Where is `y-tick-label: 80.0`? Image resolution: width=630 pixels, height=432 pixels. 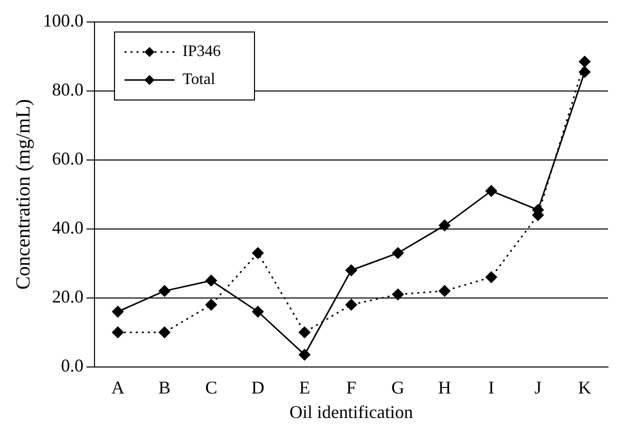
y-tick-label: 80.0 is located at coordinates (68, 90).